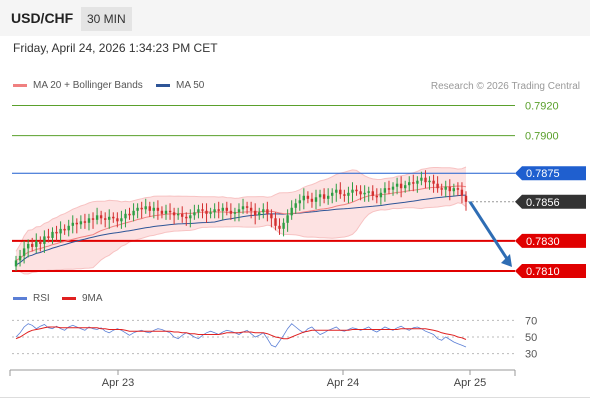 This screenshot has width=590, height=400. I want to click on bollinger-lower-line, so click(241, 238).